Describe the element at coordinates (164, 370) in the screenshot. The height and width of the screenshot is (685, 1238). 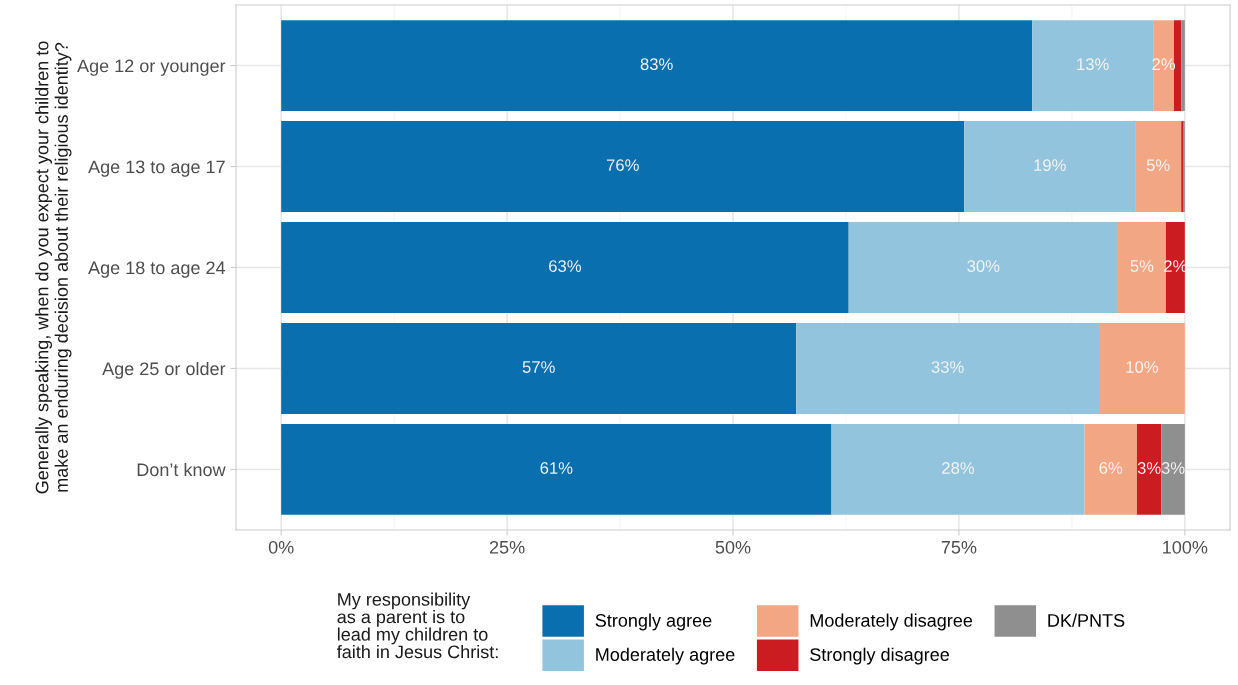
I see `y-tick-label: Age 25 or older` at that location.